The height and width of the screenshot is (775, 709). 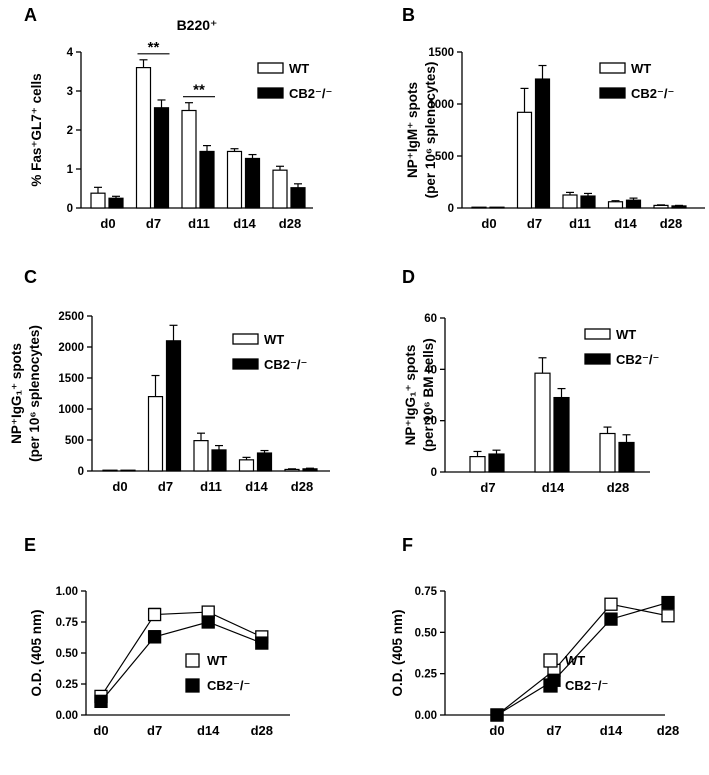 What do you see at coordinates (70, 92) in the screenshot?
I see `y-tick-label: 3` at bounding box center [70, 92].